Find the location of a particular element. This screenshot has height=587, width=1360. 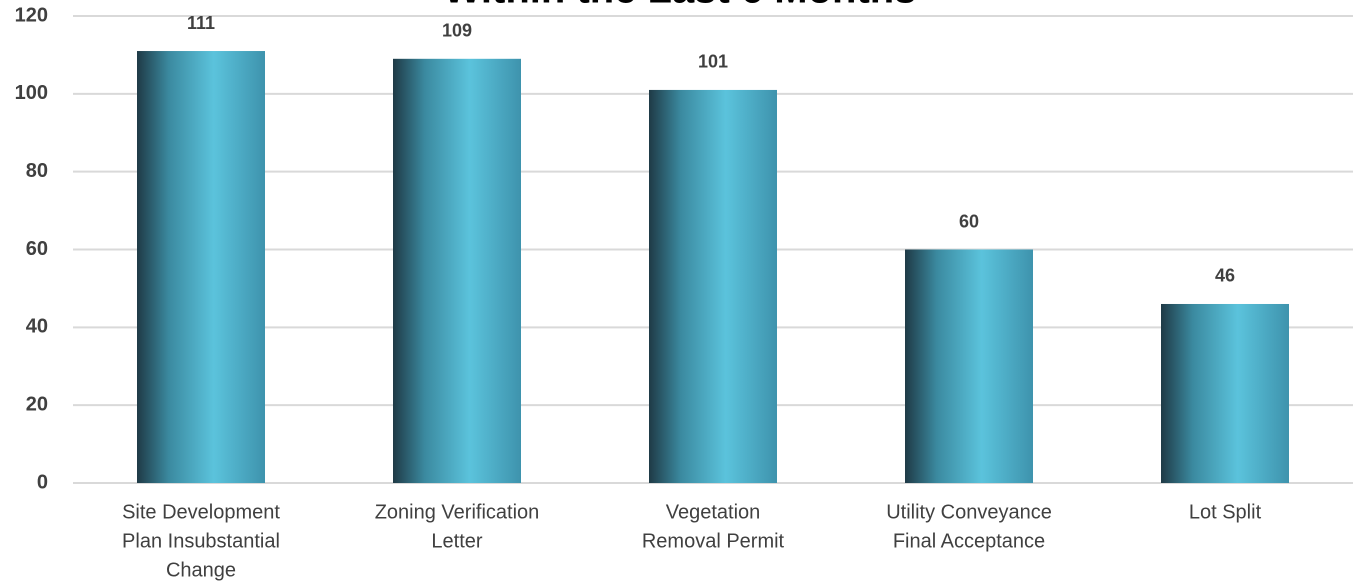

x-tick-label: Lot Split is located at coordinates (1225, 512).